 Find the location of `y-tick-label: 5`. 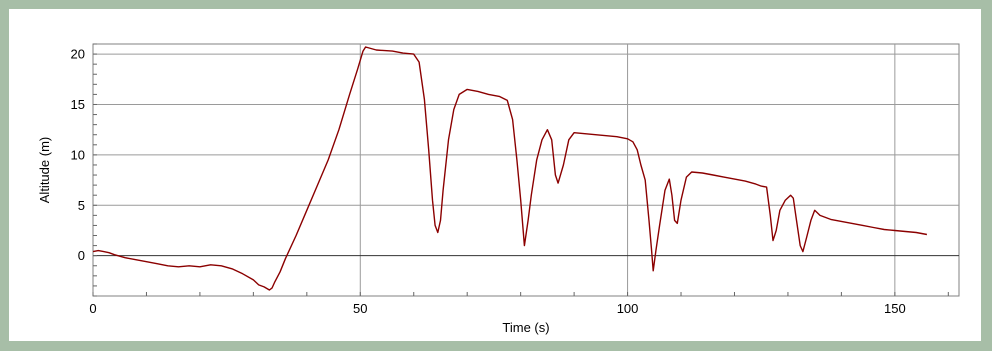

y-tick-label: 5 is located at coordinates (81, 205).